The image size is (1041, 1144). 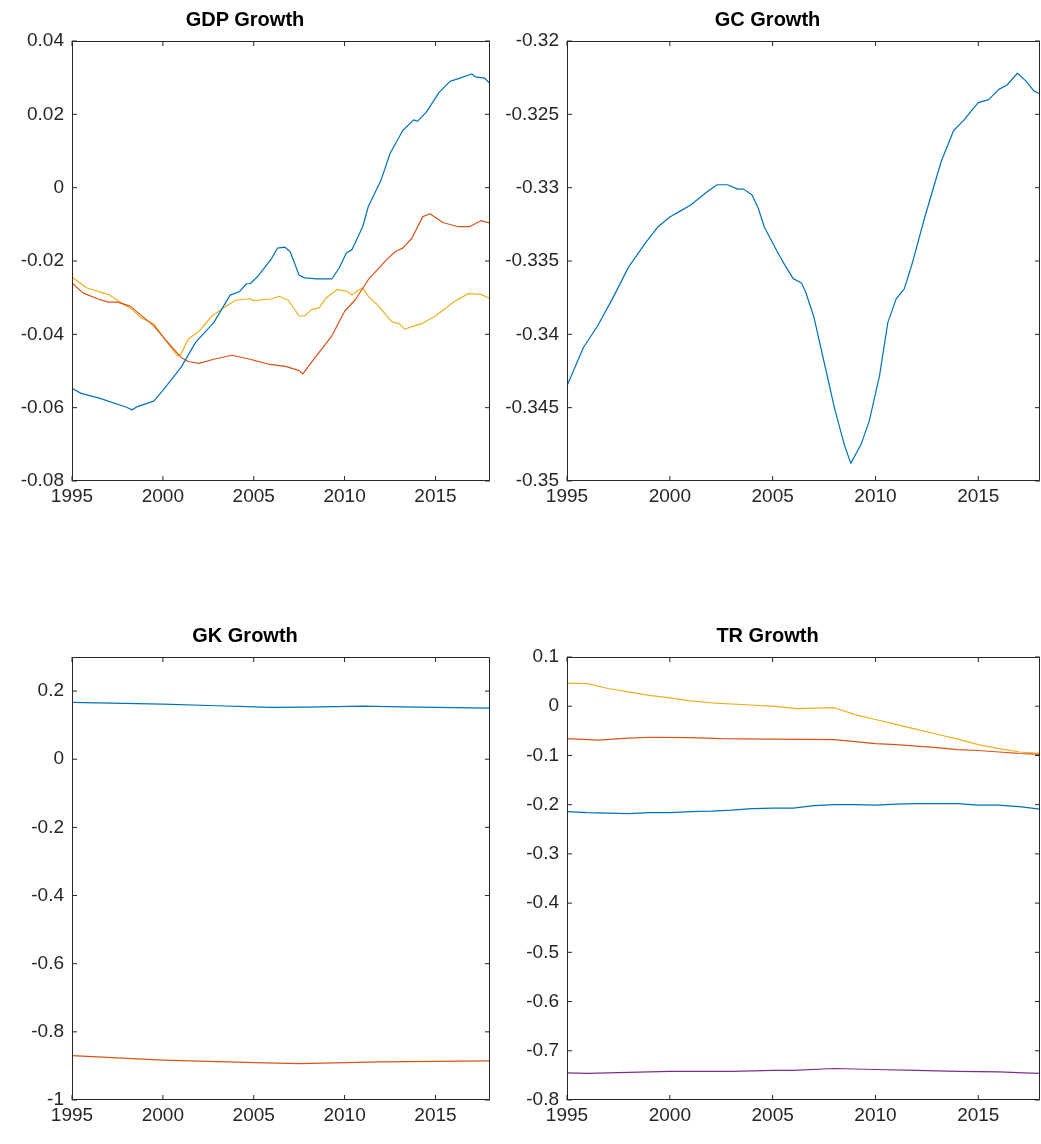 I want to click on y-tick-label: 0.1, so click(x=545, y=656).